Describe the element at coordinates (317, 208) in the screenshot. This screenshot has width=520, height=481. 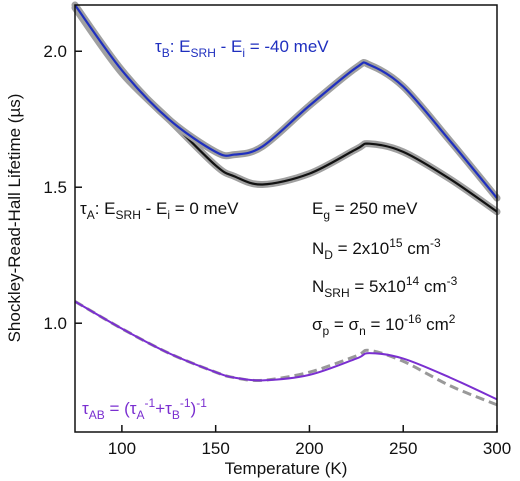
I see `annotation-run: E` at that location.